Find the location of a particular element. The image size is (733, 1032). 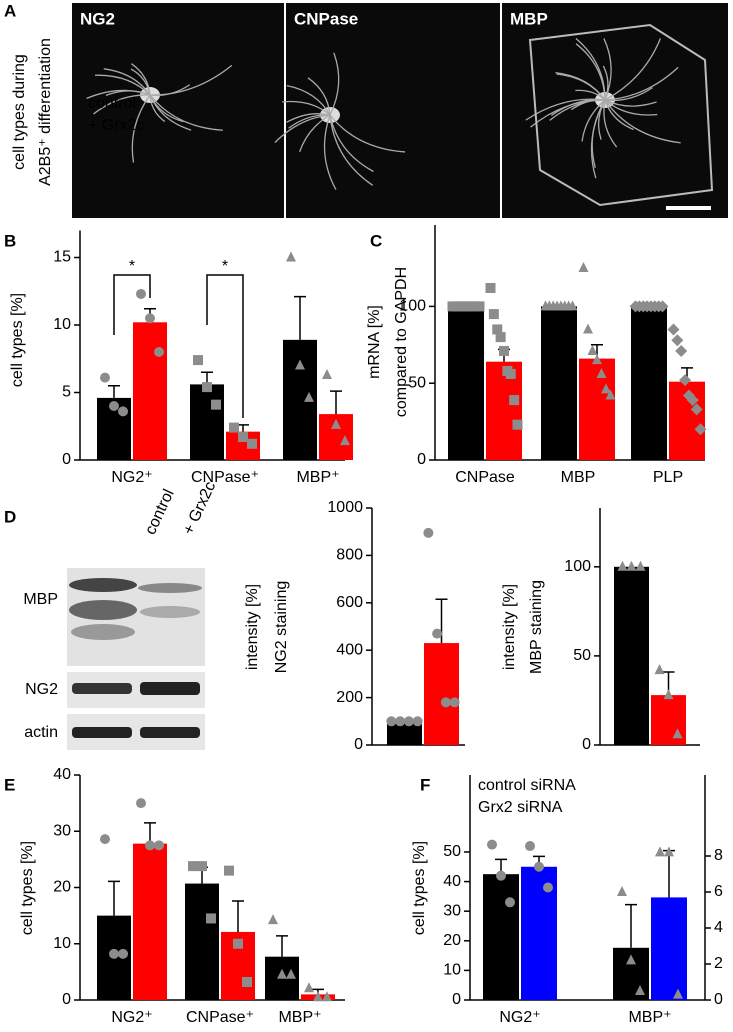

y-tick-label: 1000 is located at coordinates (345, 507).